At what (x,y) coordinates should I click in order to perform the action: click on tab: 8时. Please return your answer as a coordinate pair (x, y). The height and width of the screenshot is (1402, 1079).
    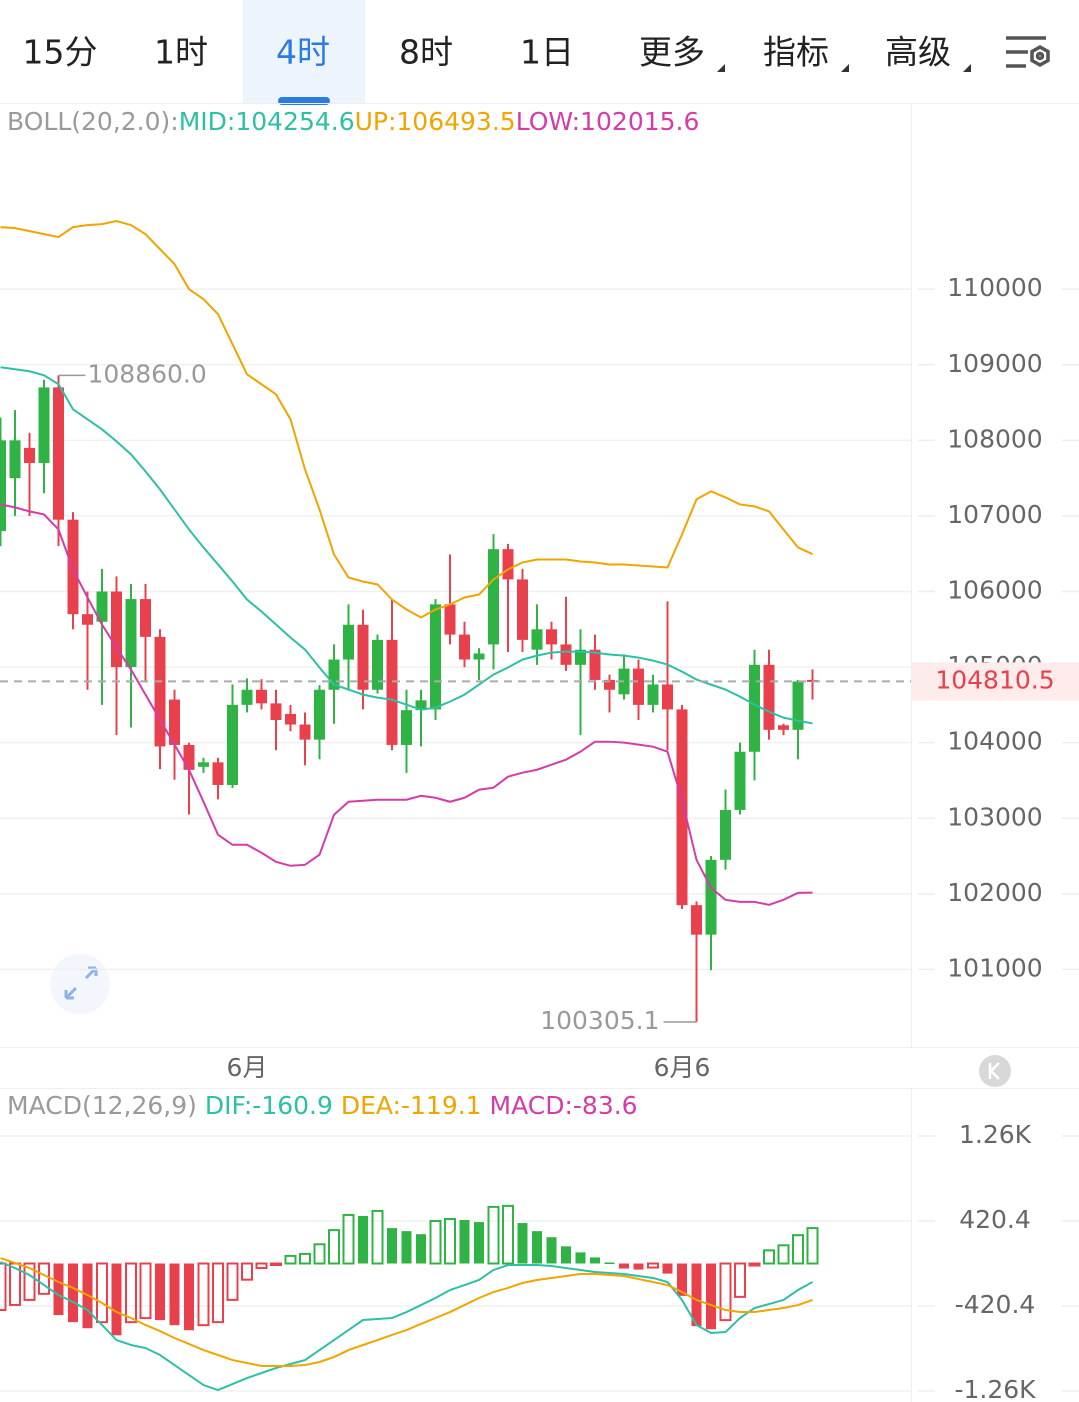
    Looking at the image, I should click on (426, 52).